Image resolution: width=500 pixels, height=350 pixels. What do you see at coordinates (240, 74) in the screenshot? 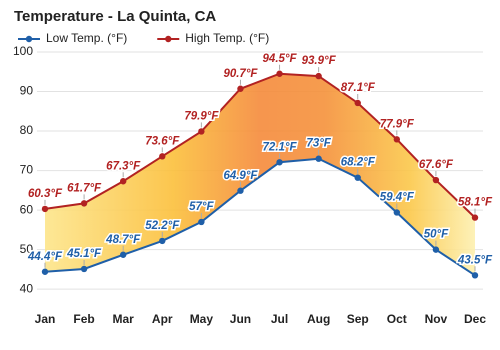
I see `value-label: 90.7°F` at bounding box center [240, 74].